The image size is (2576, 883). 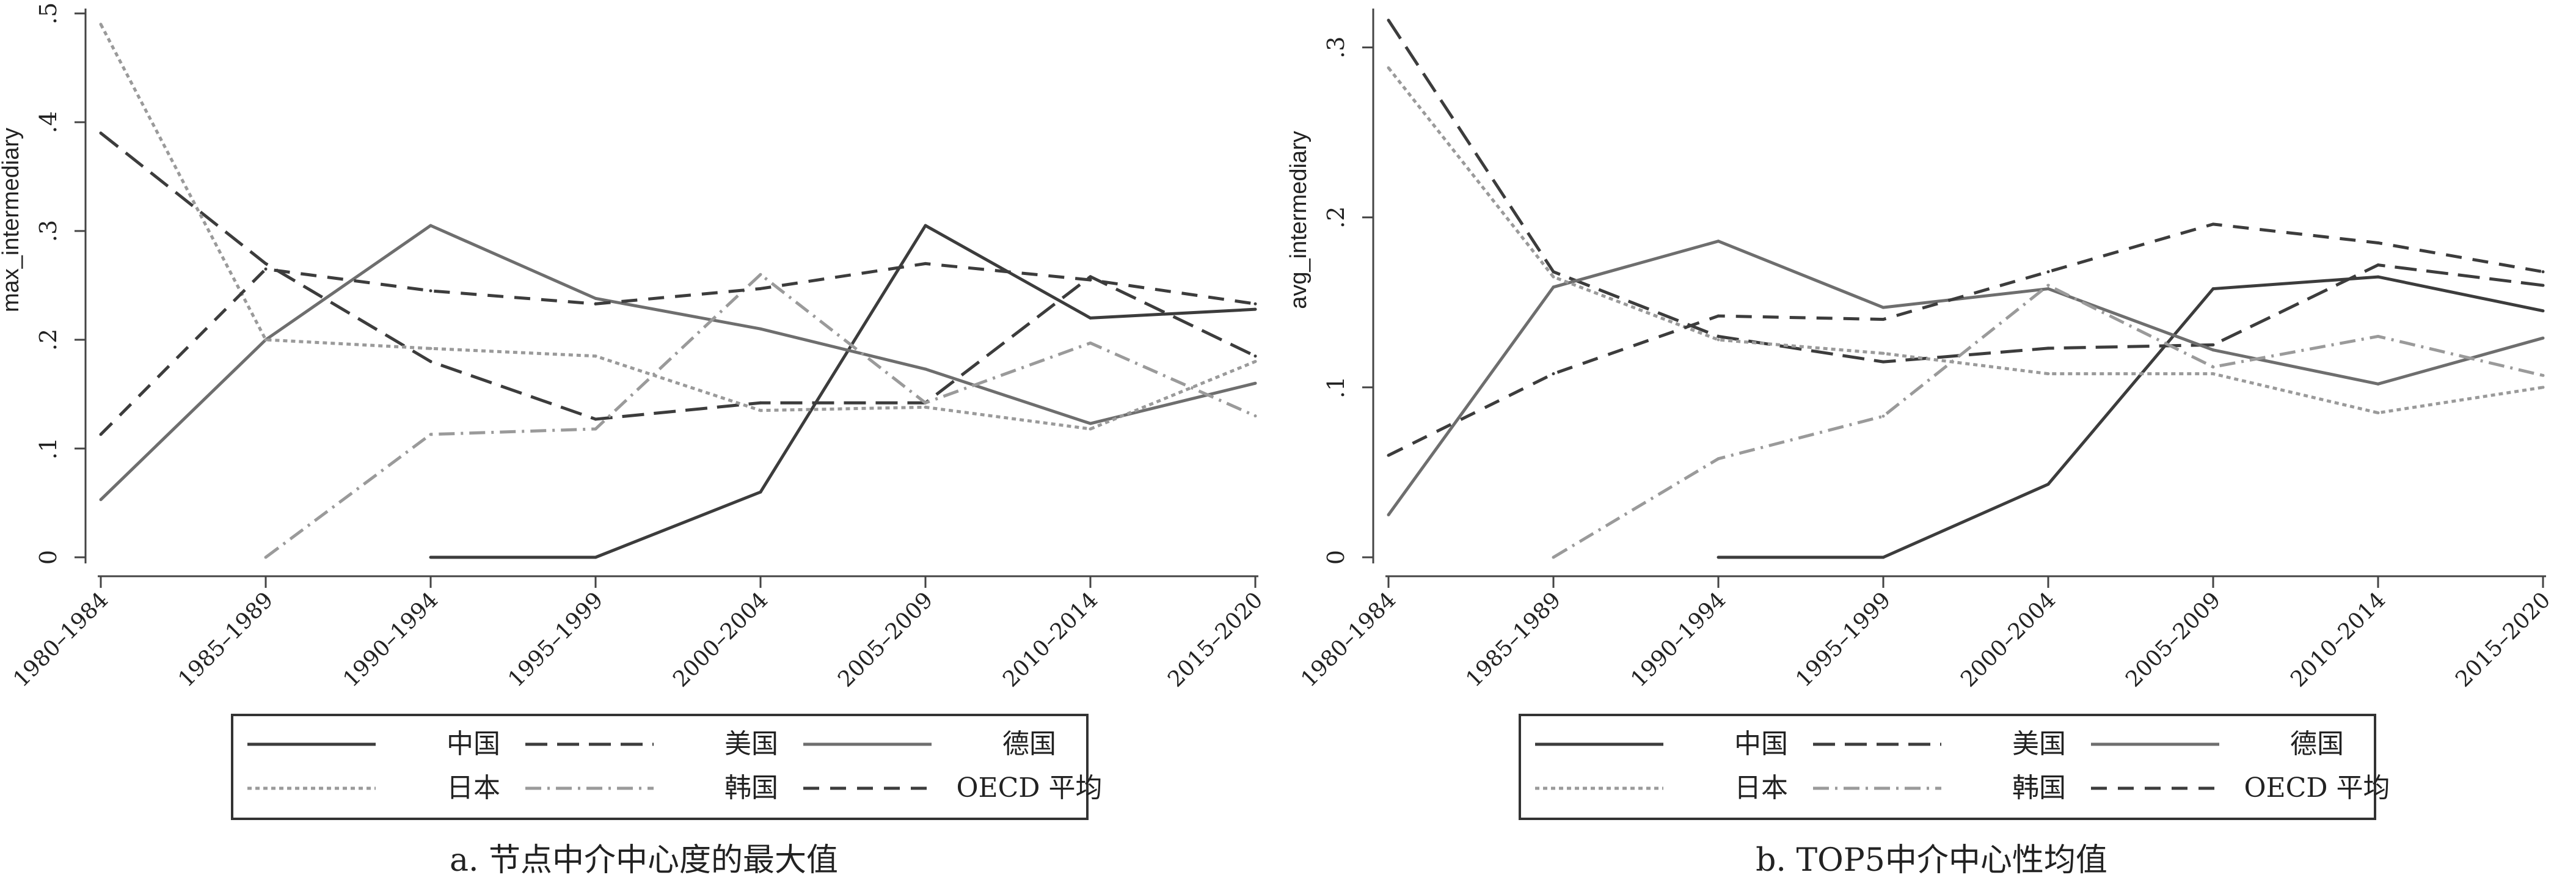 What do you see at coordinates (1513, 640) in the screenshot?
I see `chart-b-x-tick-label: 1985–1989` at bounding box center [1513, 640].